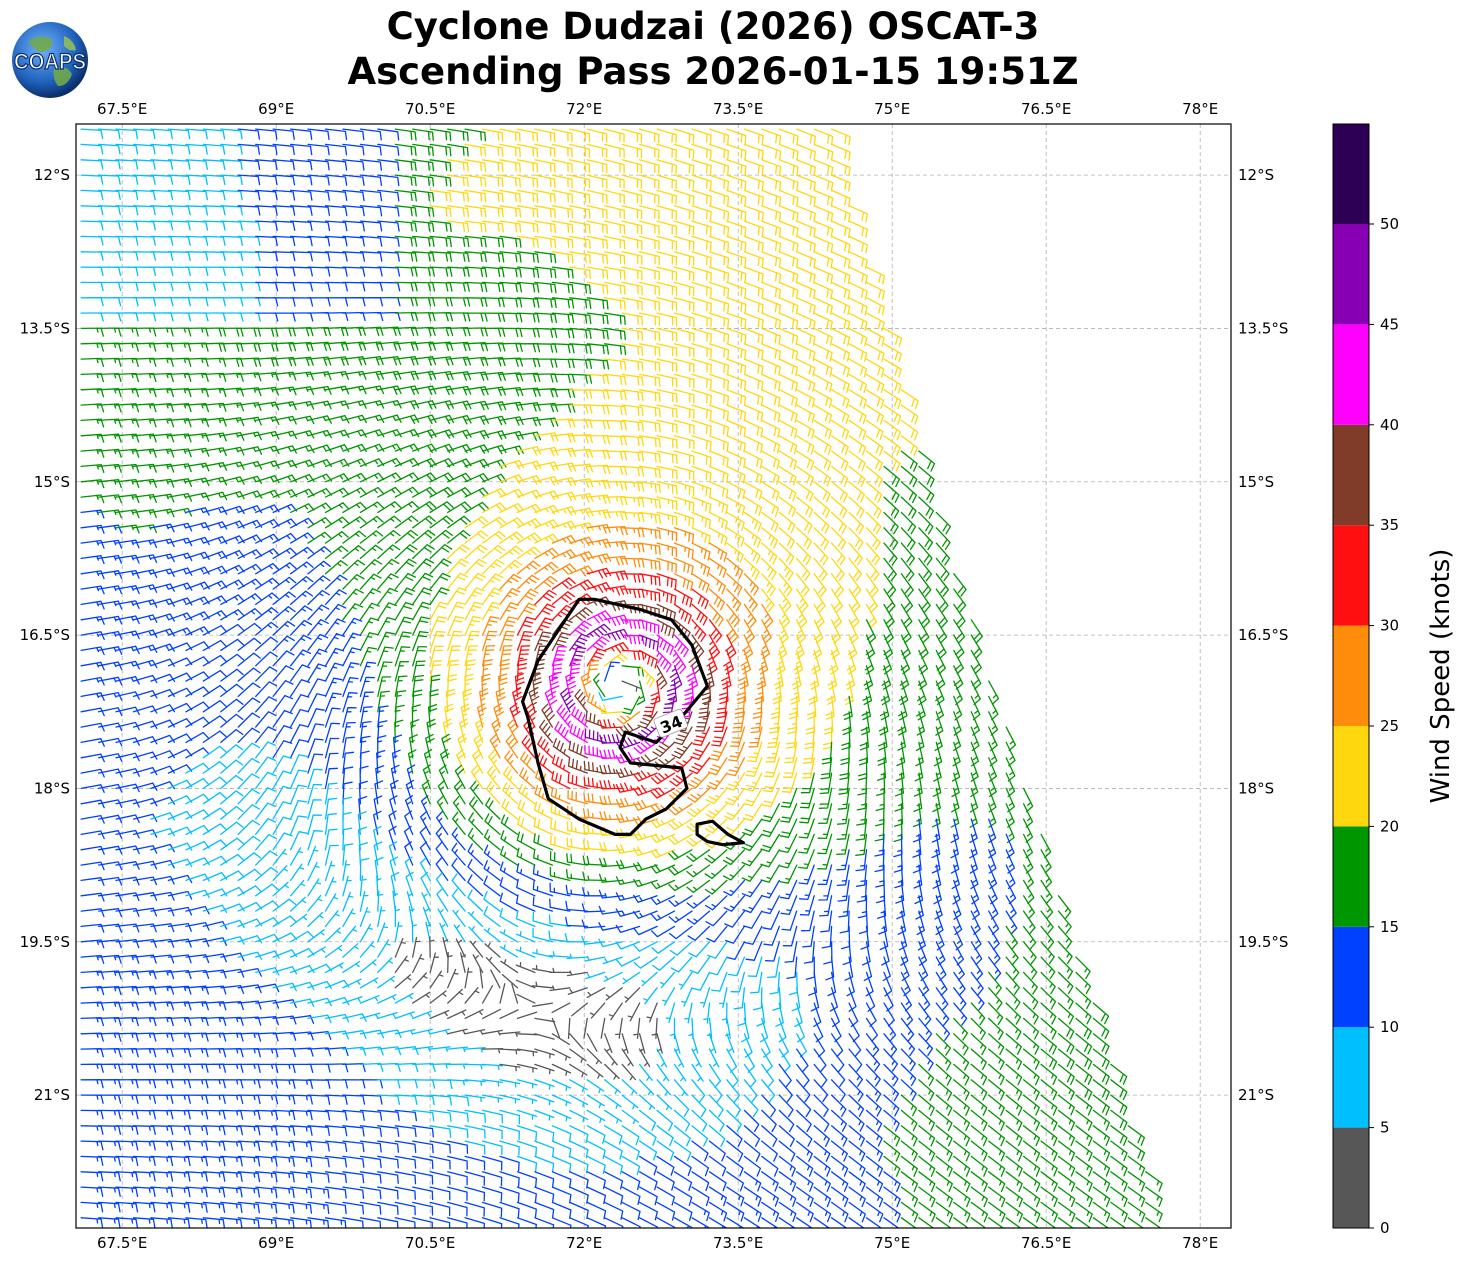 This screenshot has width=1469, height=1264. What do you see at coordinates (52, 788) in the screenshot?
I see `lat-tick-left: 18°S` at bounding box center [52, 788].